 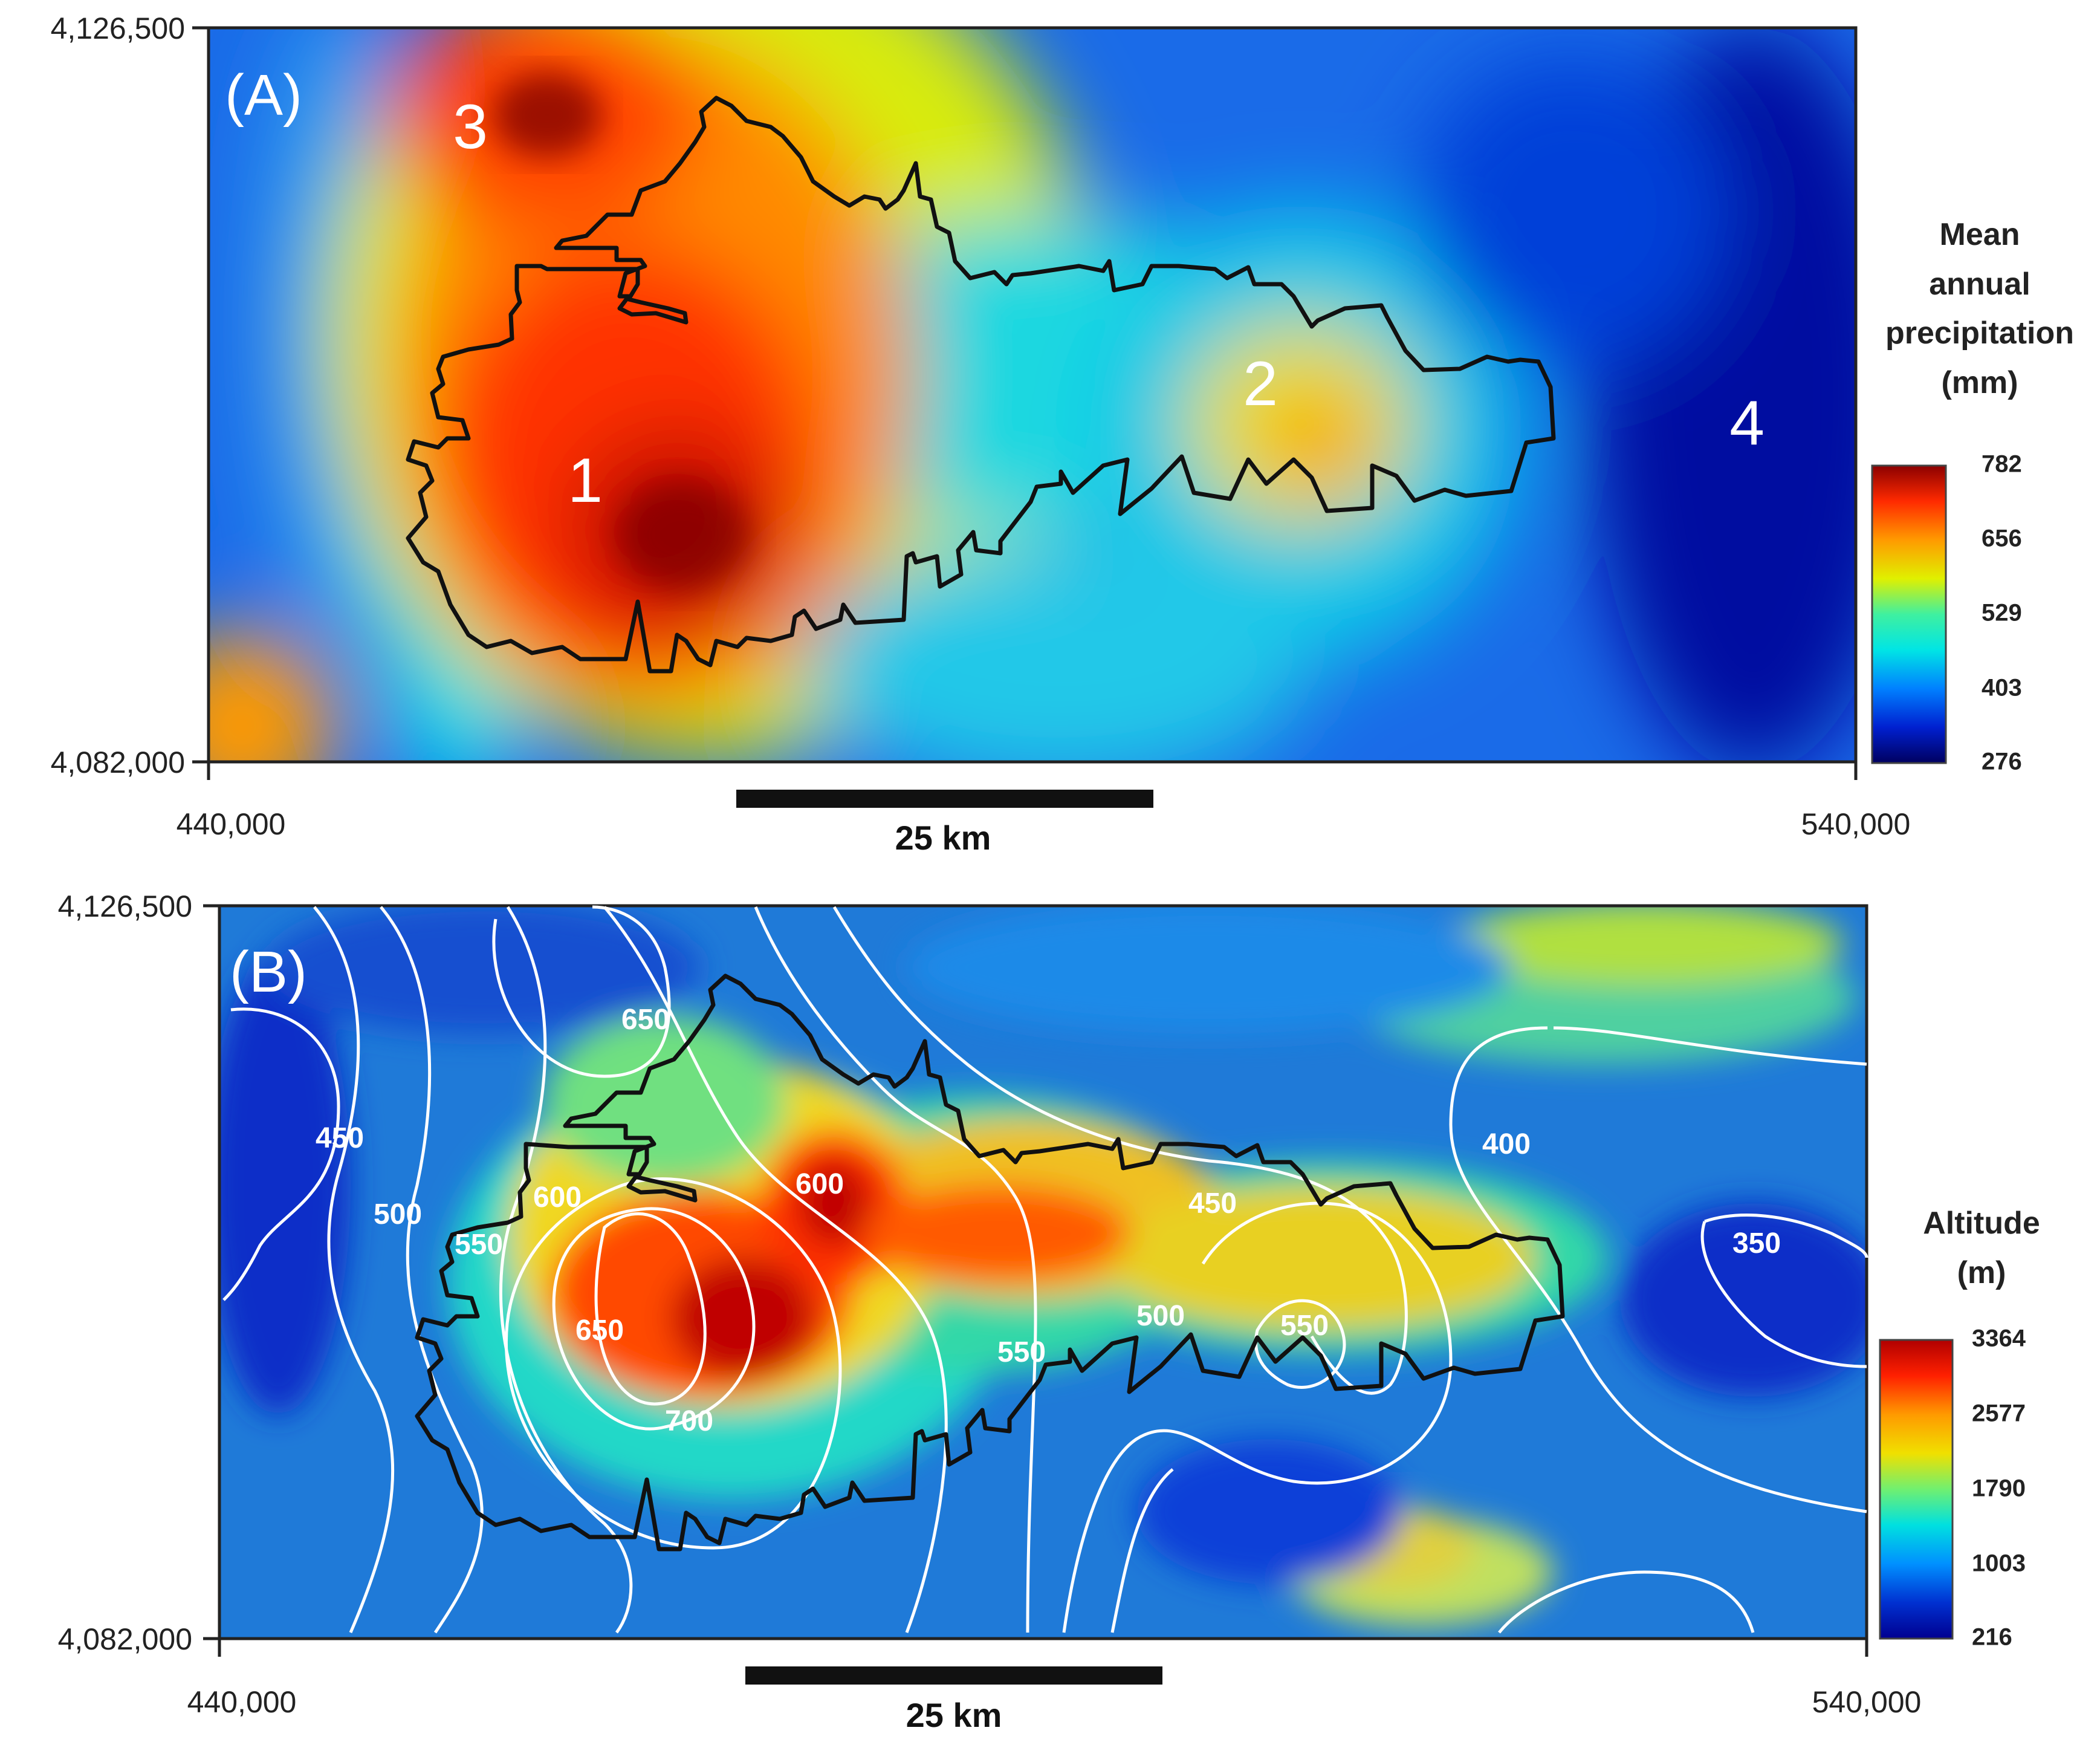 What do you see at coordinates (1999, 1413) in the screenshot?
I see `legend-b-tick-1: 2577` at bounding box center [1999, 1413].